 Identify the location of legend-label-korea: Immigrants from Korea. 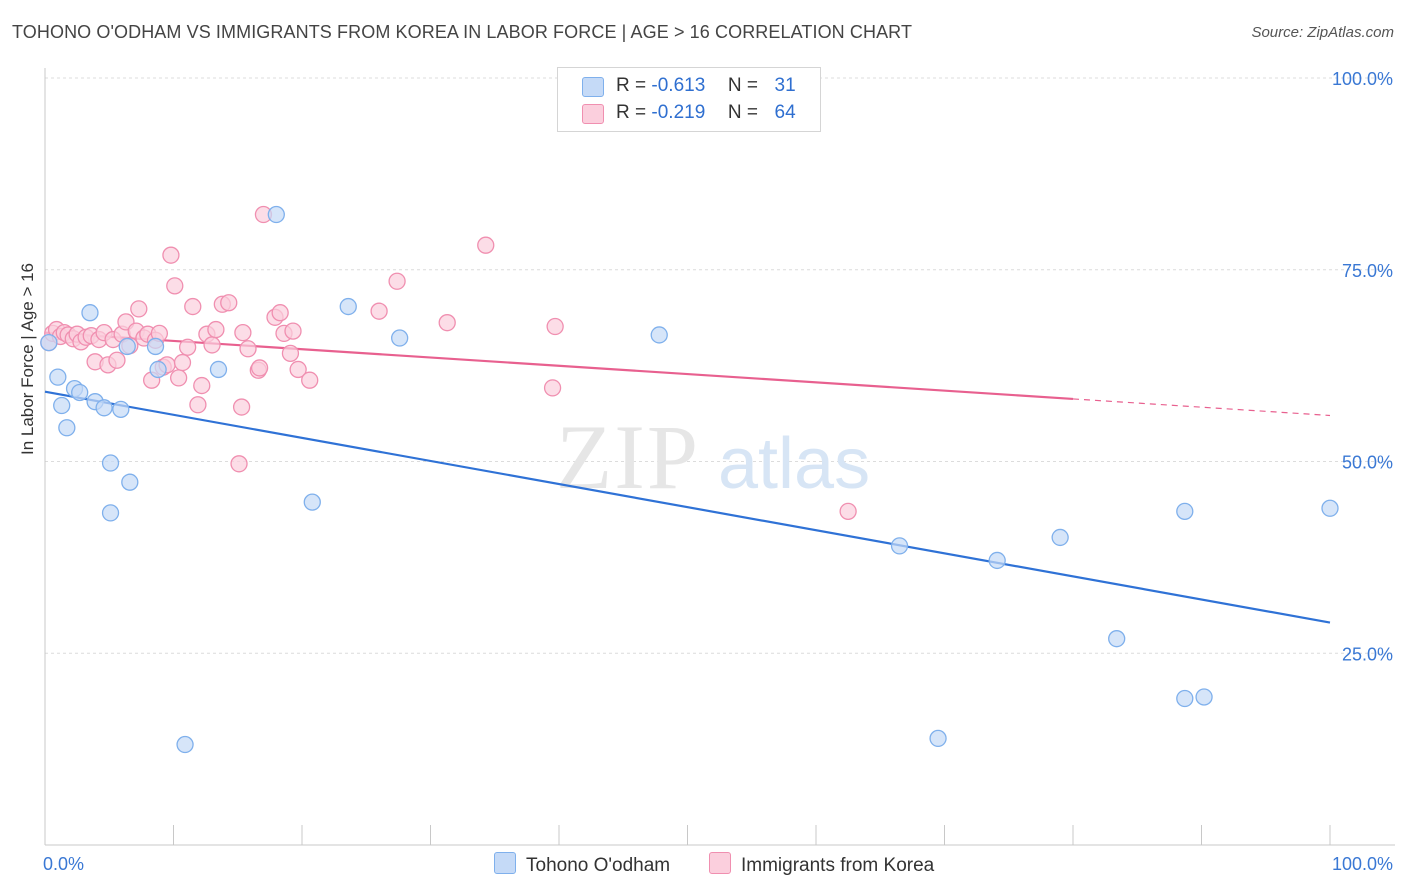
(838, 865).